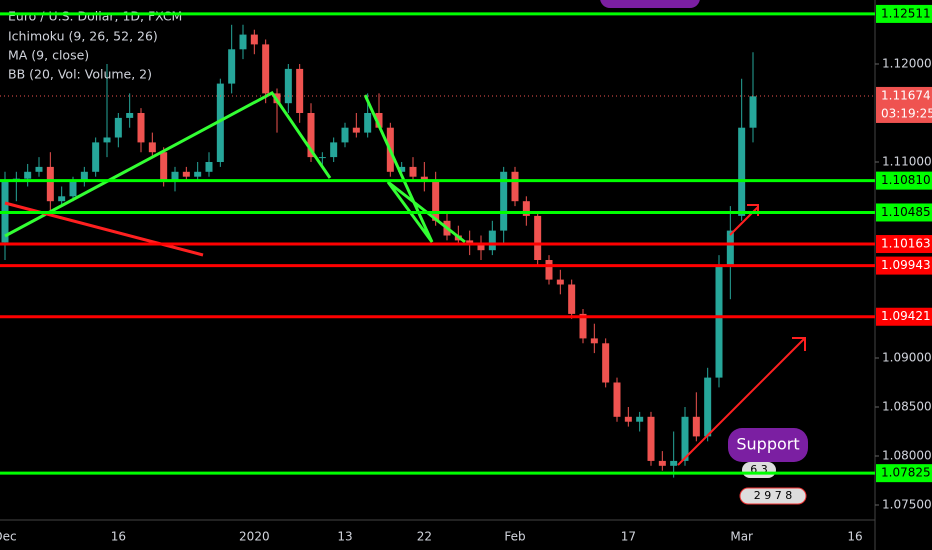 This screenshot has height=550, width=932. I want to click on level-label: 1.10163, so click(906, 244).